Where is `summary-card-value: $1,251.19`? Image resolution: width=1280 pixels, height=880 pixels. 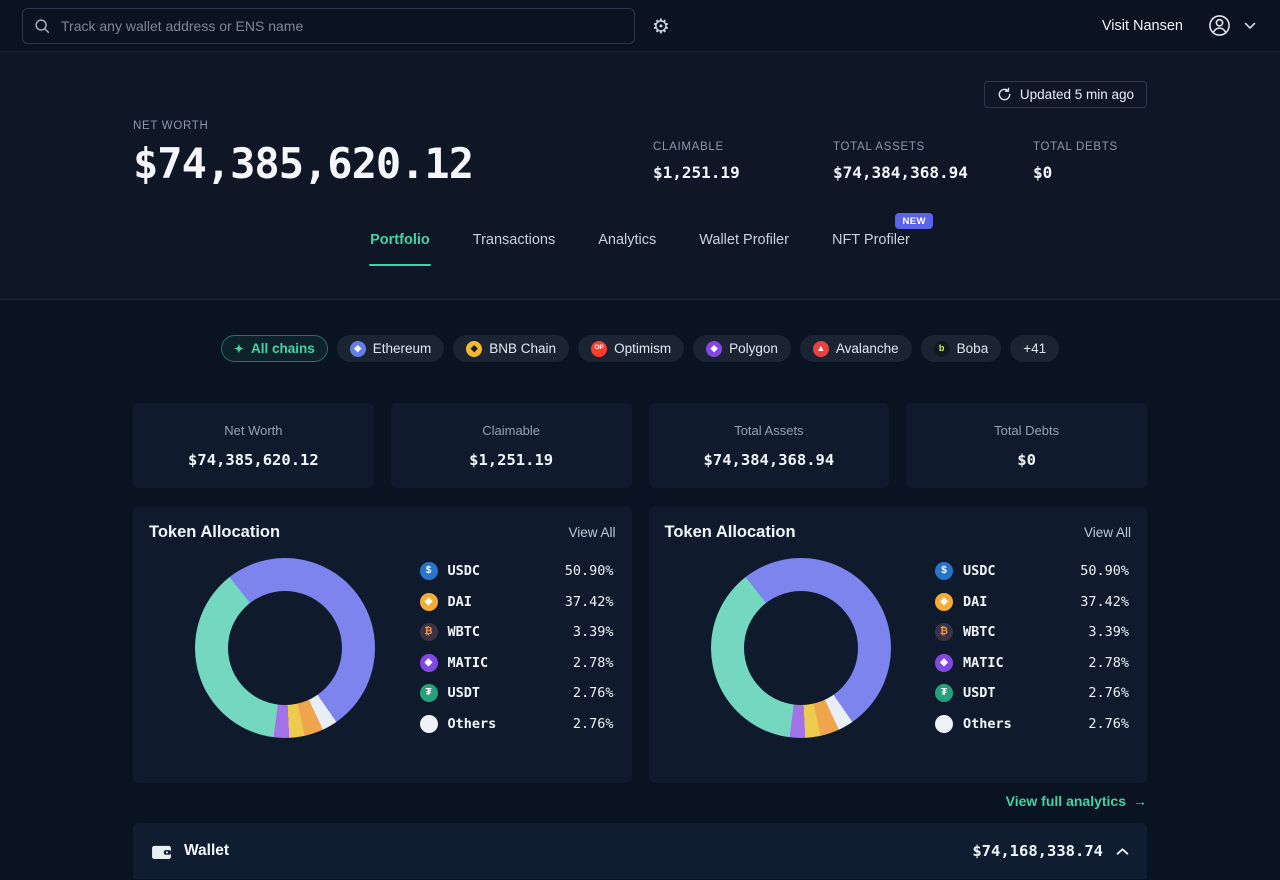
summary-card-value: $1,251.19 is located at coordinates (511, 459).